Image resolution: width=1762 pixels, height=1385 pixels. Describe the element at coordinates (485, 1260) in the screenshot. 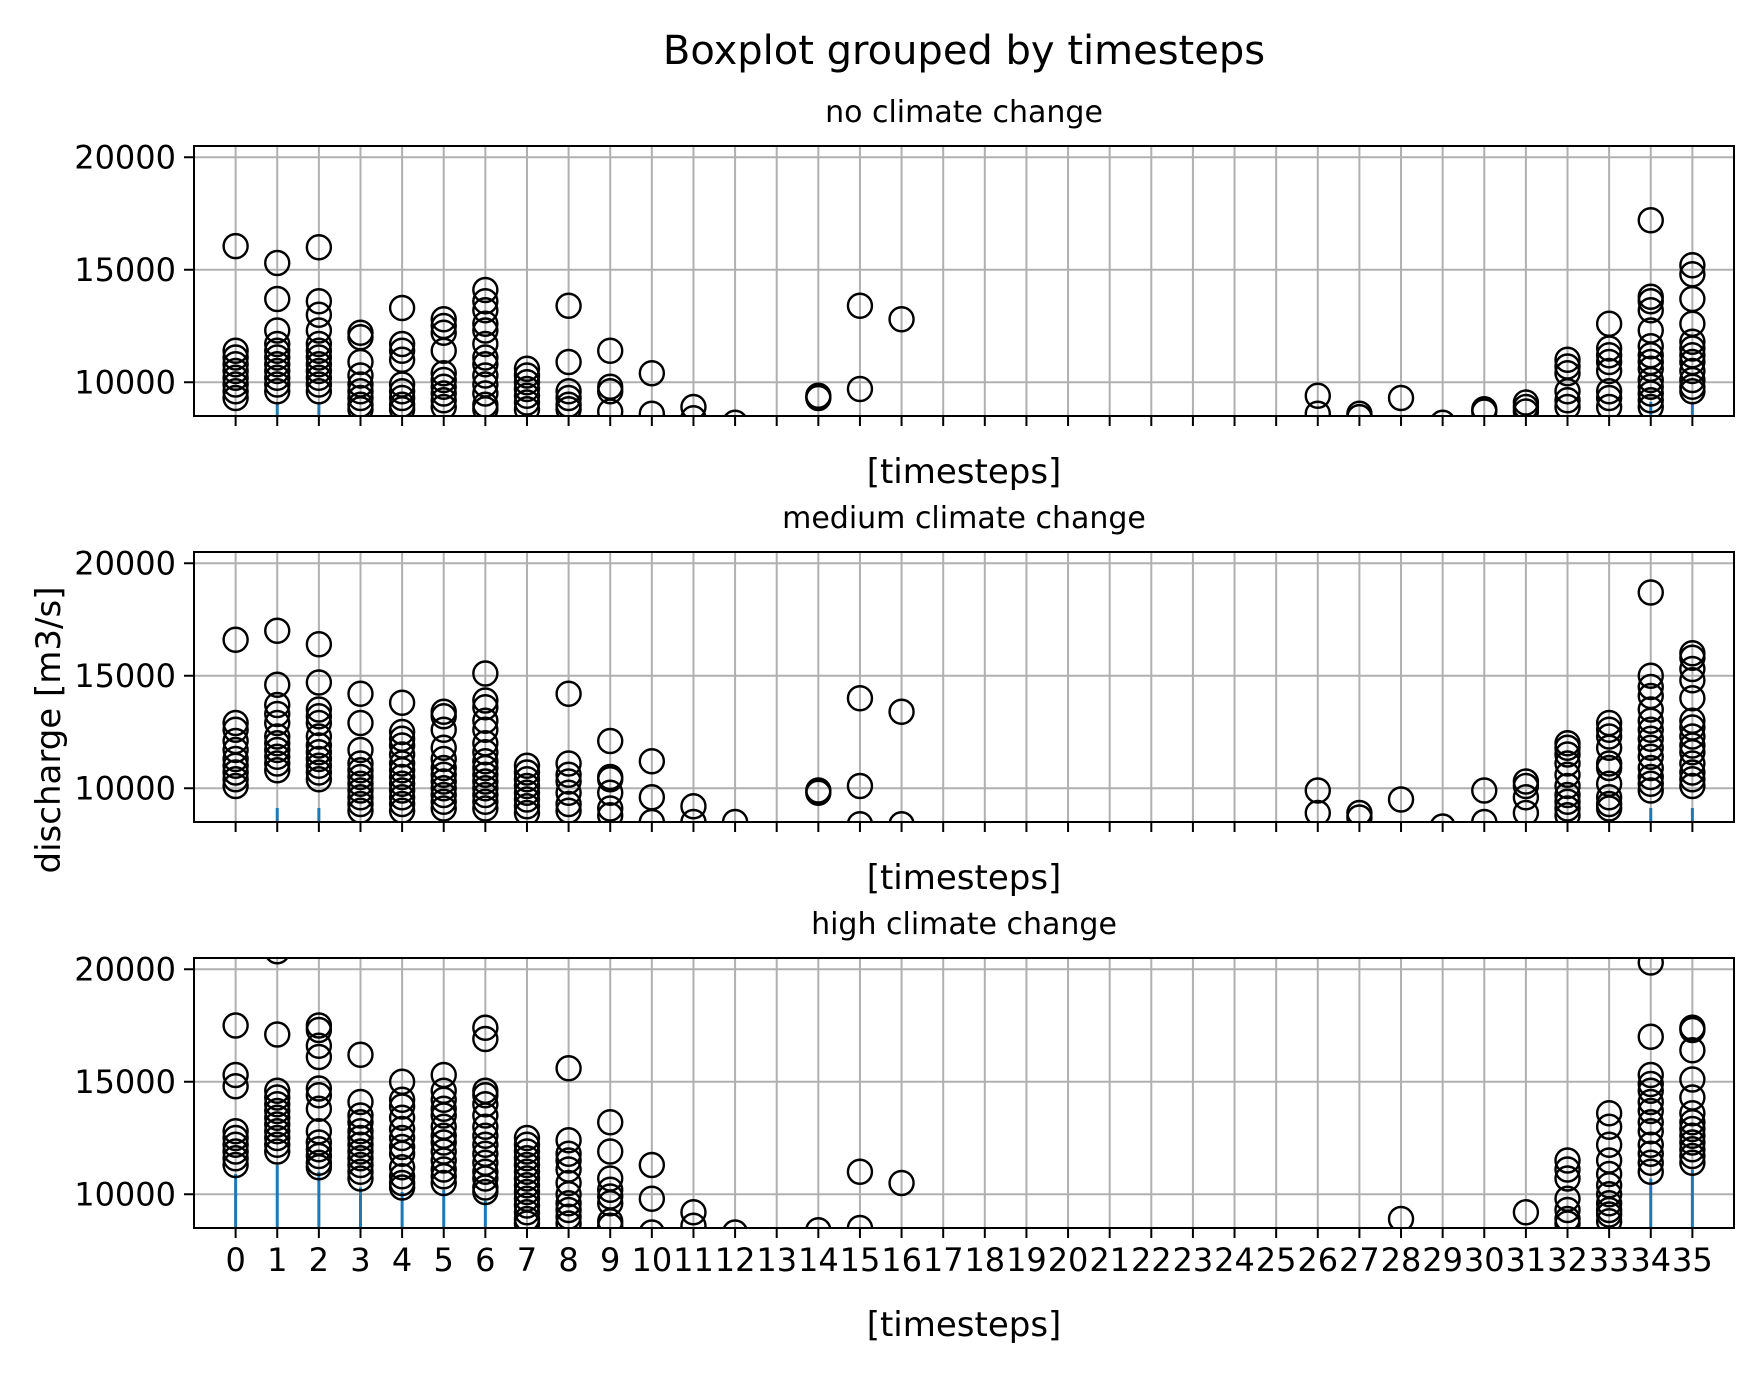

I see `x-tick-label: 6` at that location.